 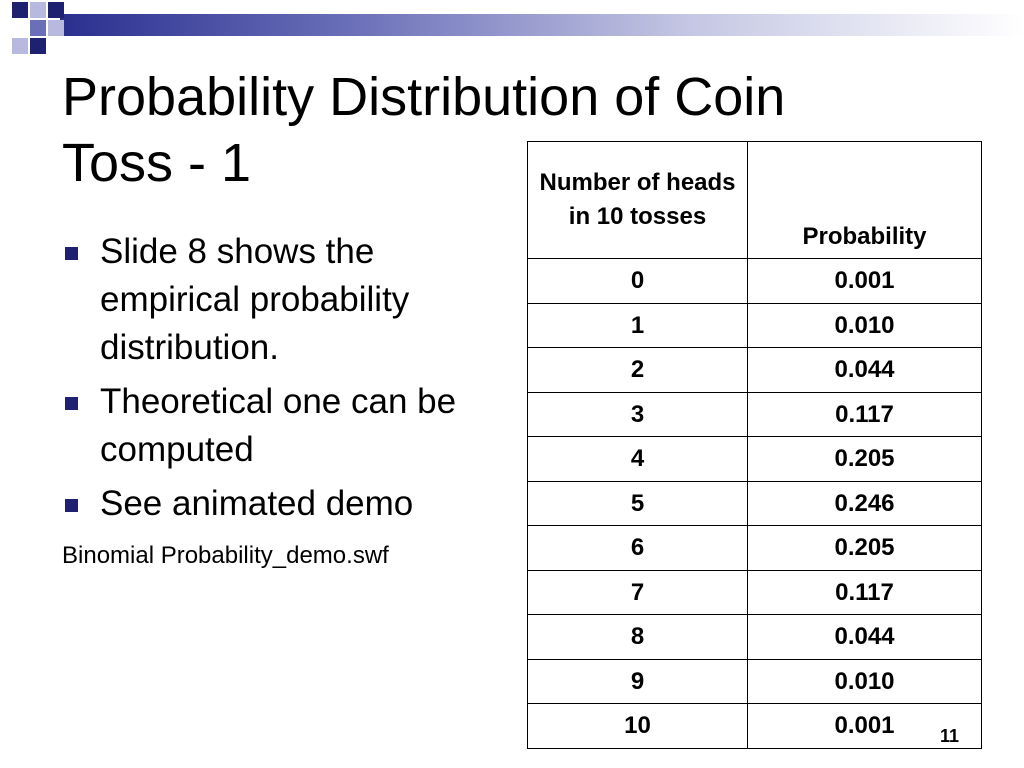 I want to click on demo-file-link: Binomial Probability_demo.swf, so click(x=225, y=555).